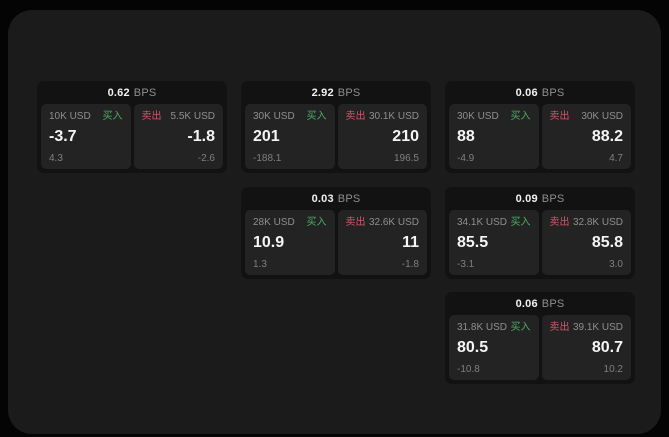 This screenshot has height=437, width=669. Describe the element at coordinates (466, 158) in the screenshot. I see `buy-secondary-value: -4.9` at that location.